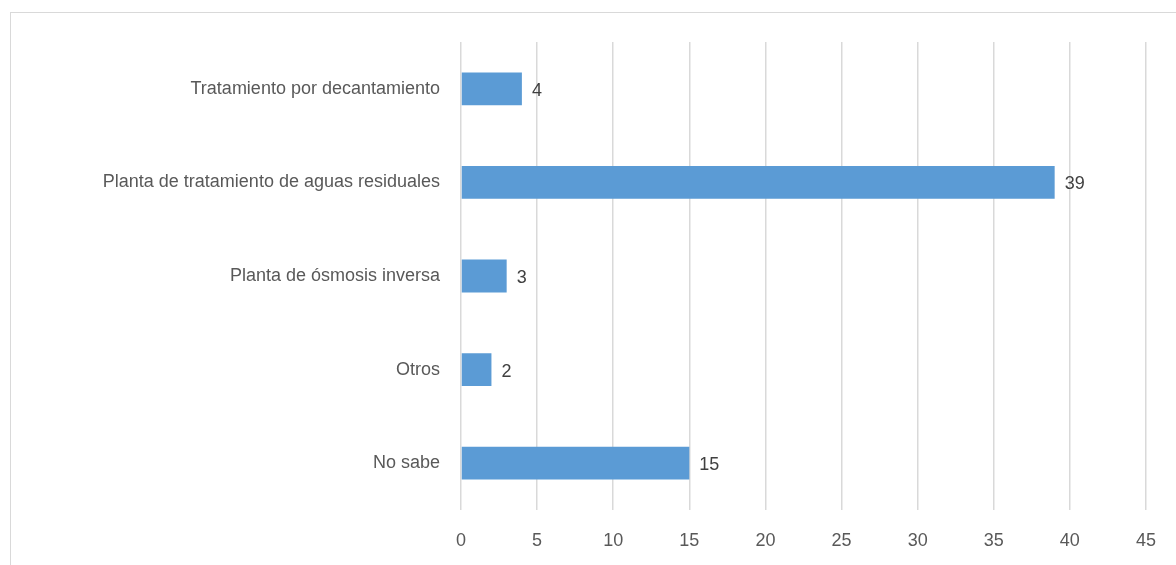 The width and height of the screenshot is (1176, 565). What do you see at coordinates (1069, 539) in the screenshot?
I see `x-tick-label: 40` at bounding box center [1069, 539].